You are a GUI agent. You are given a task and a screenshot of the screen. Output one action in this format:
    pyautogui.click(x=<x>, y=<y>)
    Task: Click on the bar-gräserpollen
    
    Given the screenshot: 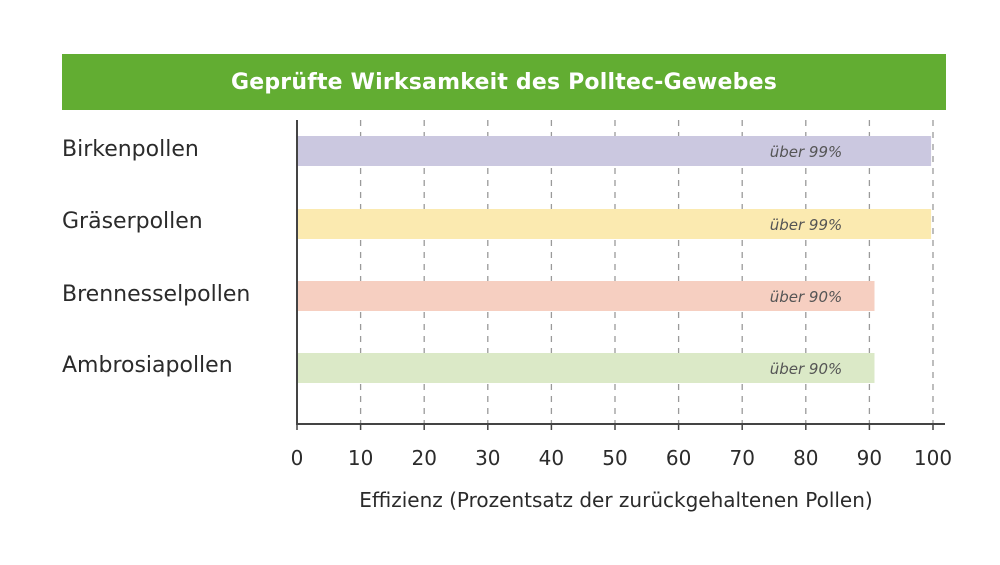 What is the action you would take?
    pyautogui.click(x=614, y=224)
    